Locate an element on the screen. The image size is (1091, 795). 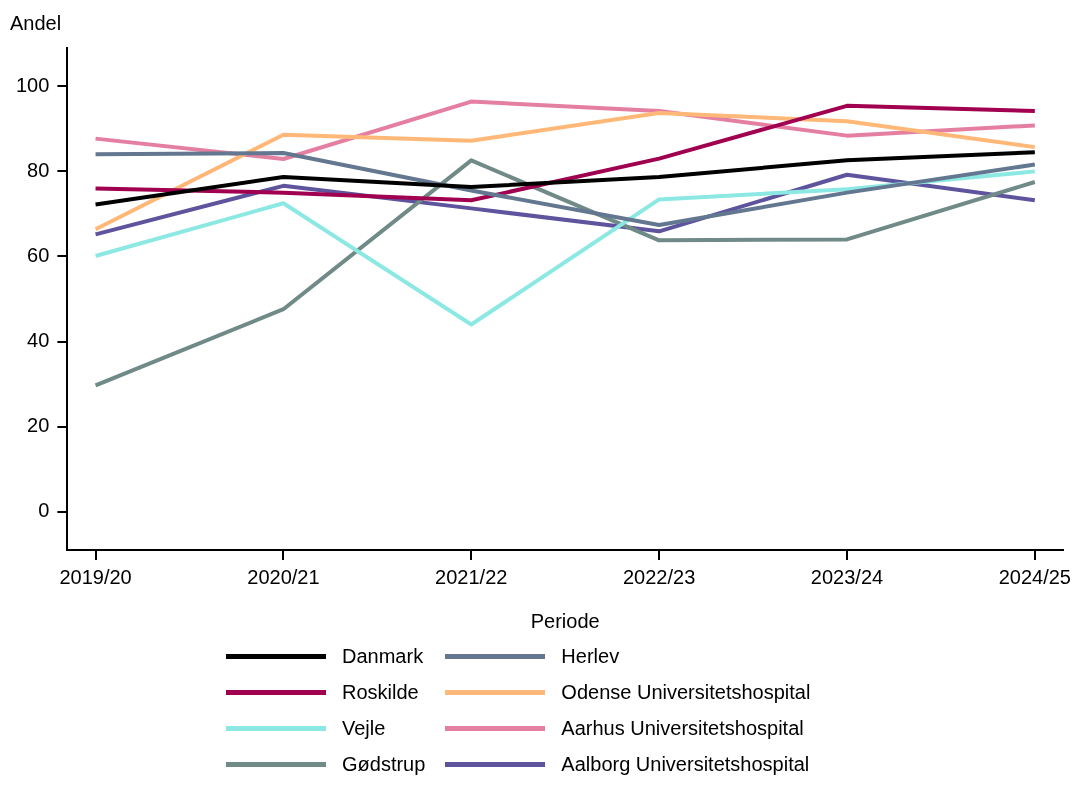
x-tick-label: 2022/23 is located at coordinates (659, 576).